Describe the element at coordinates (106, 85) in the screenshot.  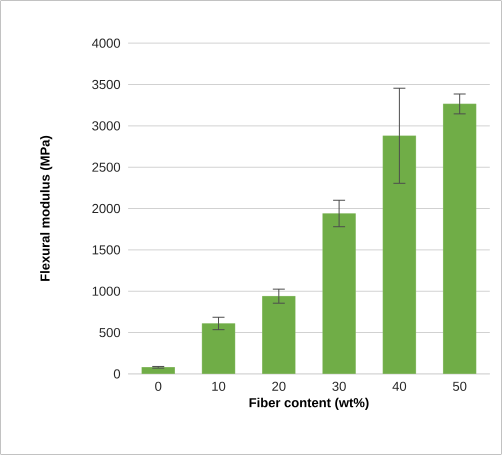
I see `y-tick-label: 3500` at that location.